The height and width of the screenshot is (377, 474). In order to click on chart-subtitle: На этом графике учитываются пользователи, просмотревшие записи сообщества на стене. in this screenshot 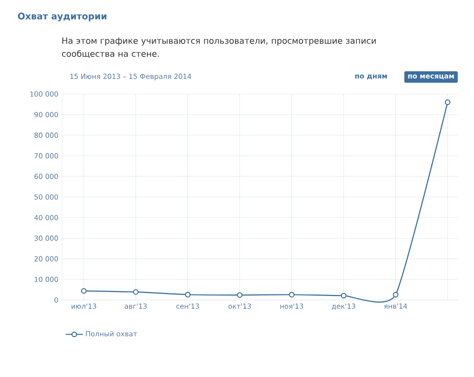, I will do `click(219, 48)`.